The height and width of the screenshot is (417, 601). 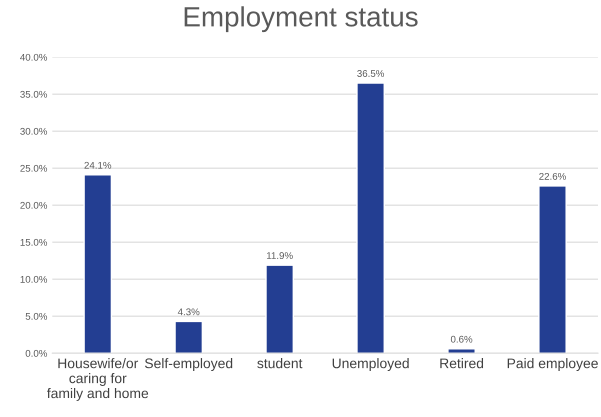 I want to click on x-tick-label: Paid employee, so click(x=553, y=365).